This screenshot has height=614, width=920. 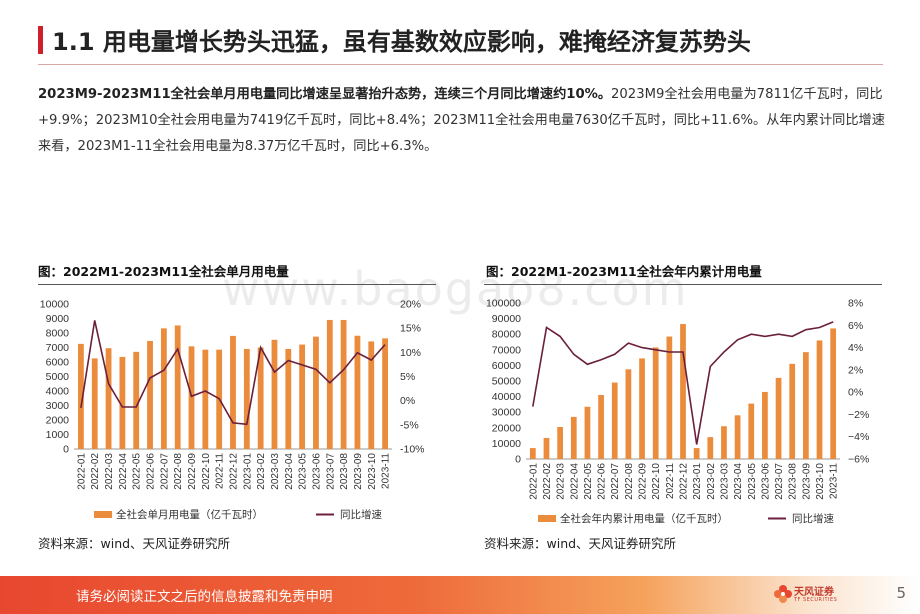 I want to click on x-tick-label: 2023-02, so click(x=261, y=471).